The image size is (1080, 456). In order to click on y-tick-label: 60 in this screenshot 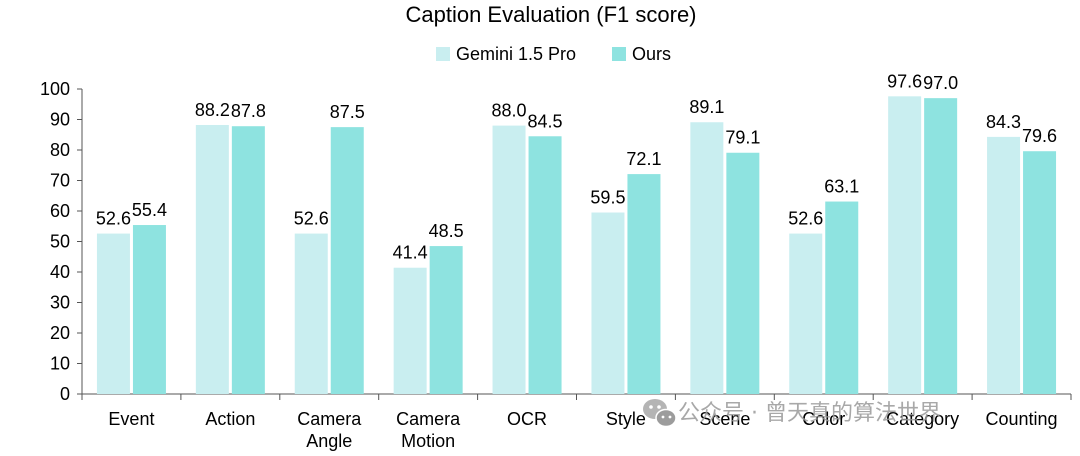, I will do `click(60, 211)`.